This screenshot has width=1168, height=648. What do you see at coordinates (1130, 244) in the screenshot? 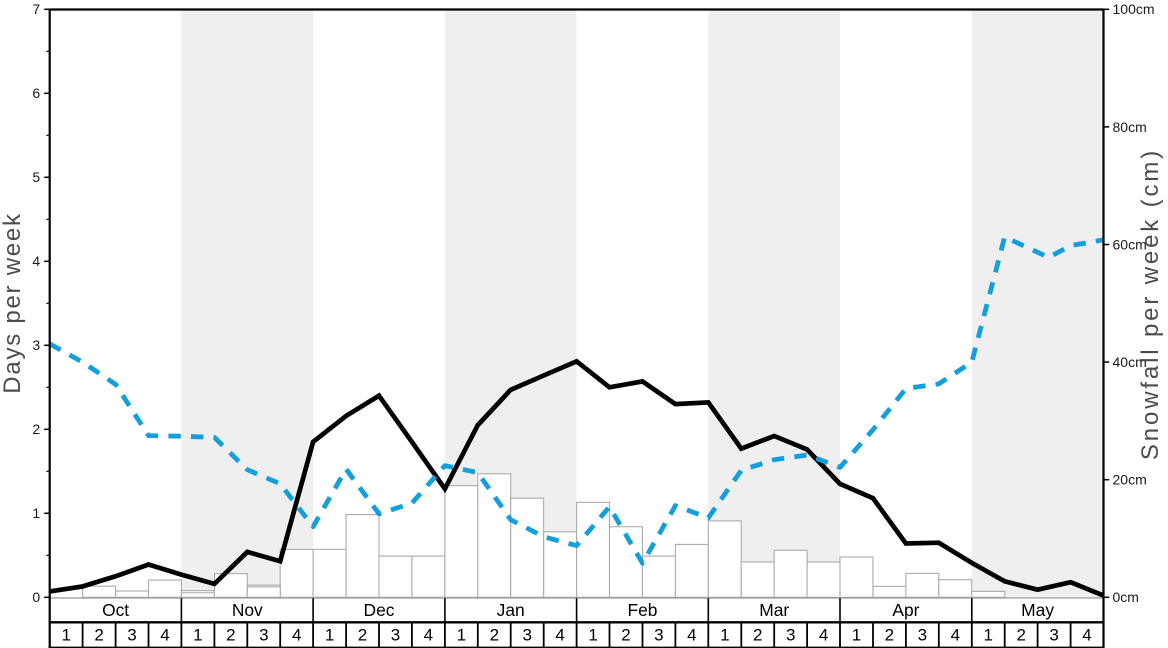
I see `svg-text: 60cm` at bounding box center [1130, 244].